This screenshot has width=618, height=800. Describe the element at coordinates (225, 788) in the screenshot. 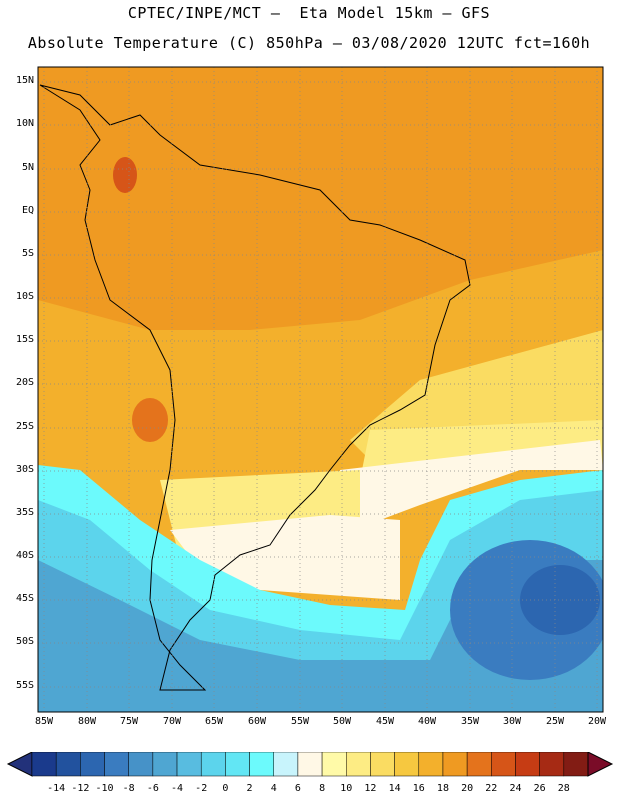

I see `colorbar-label: 0` at that location.